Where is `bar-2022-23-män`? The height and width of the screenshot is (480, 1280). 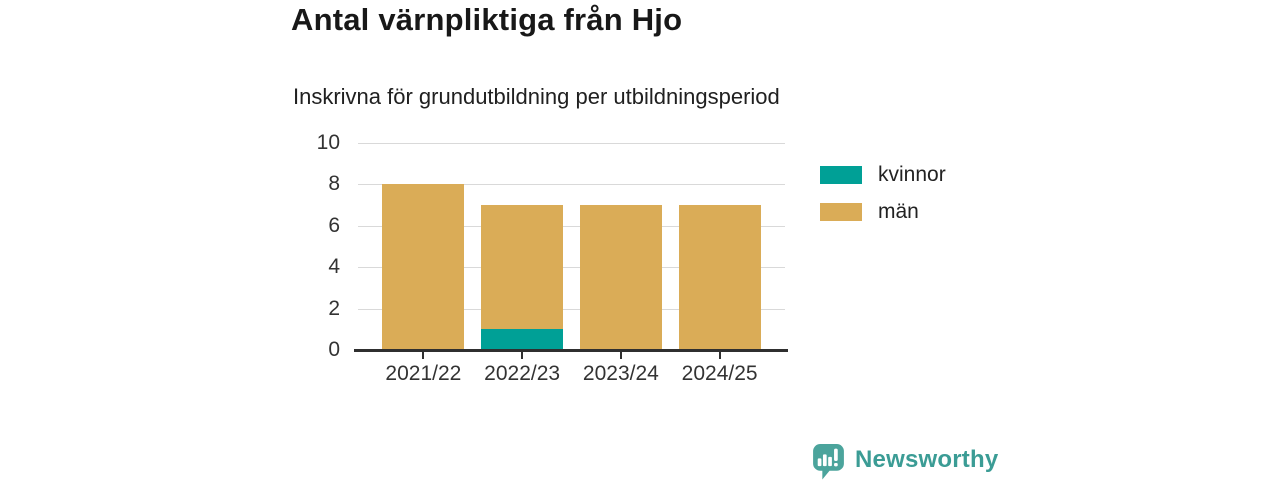
bar-2022-23-män is located at coordinates (522, 267).